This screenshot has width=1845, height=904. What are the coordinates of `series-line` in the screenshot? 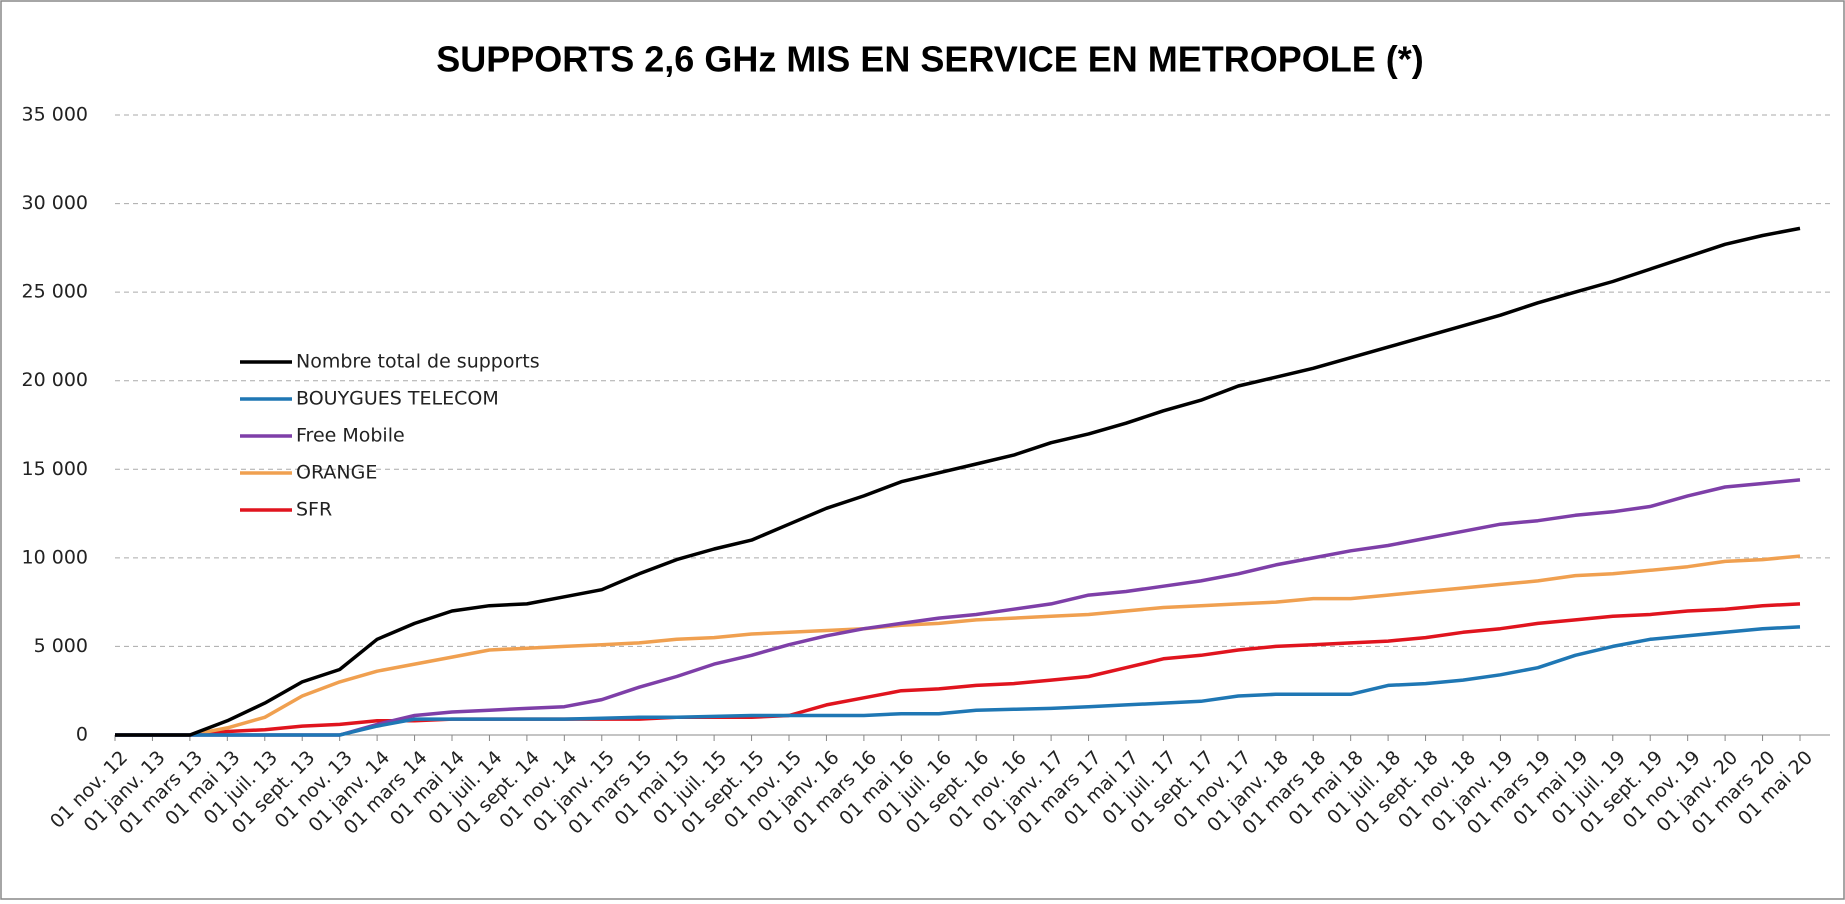 It's located at (958, 681).